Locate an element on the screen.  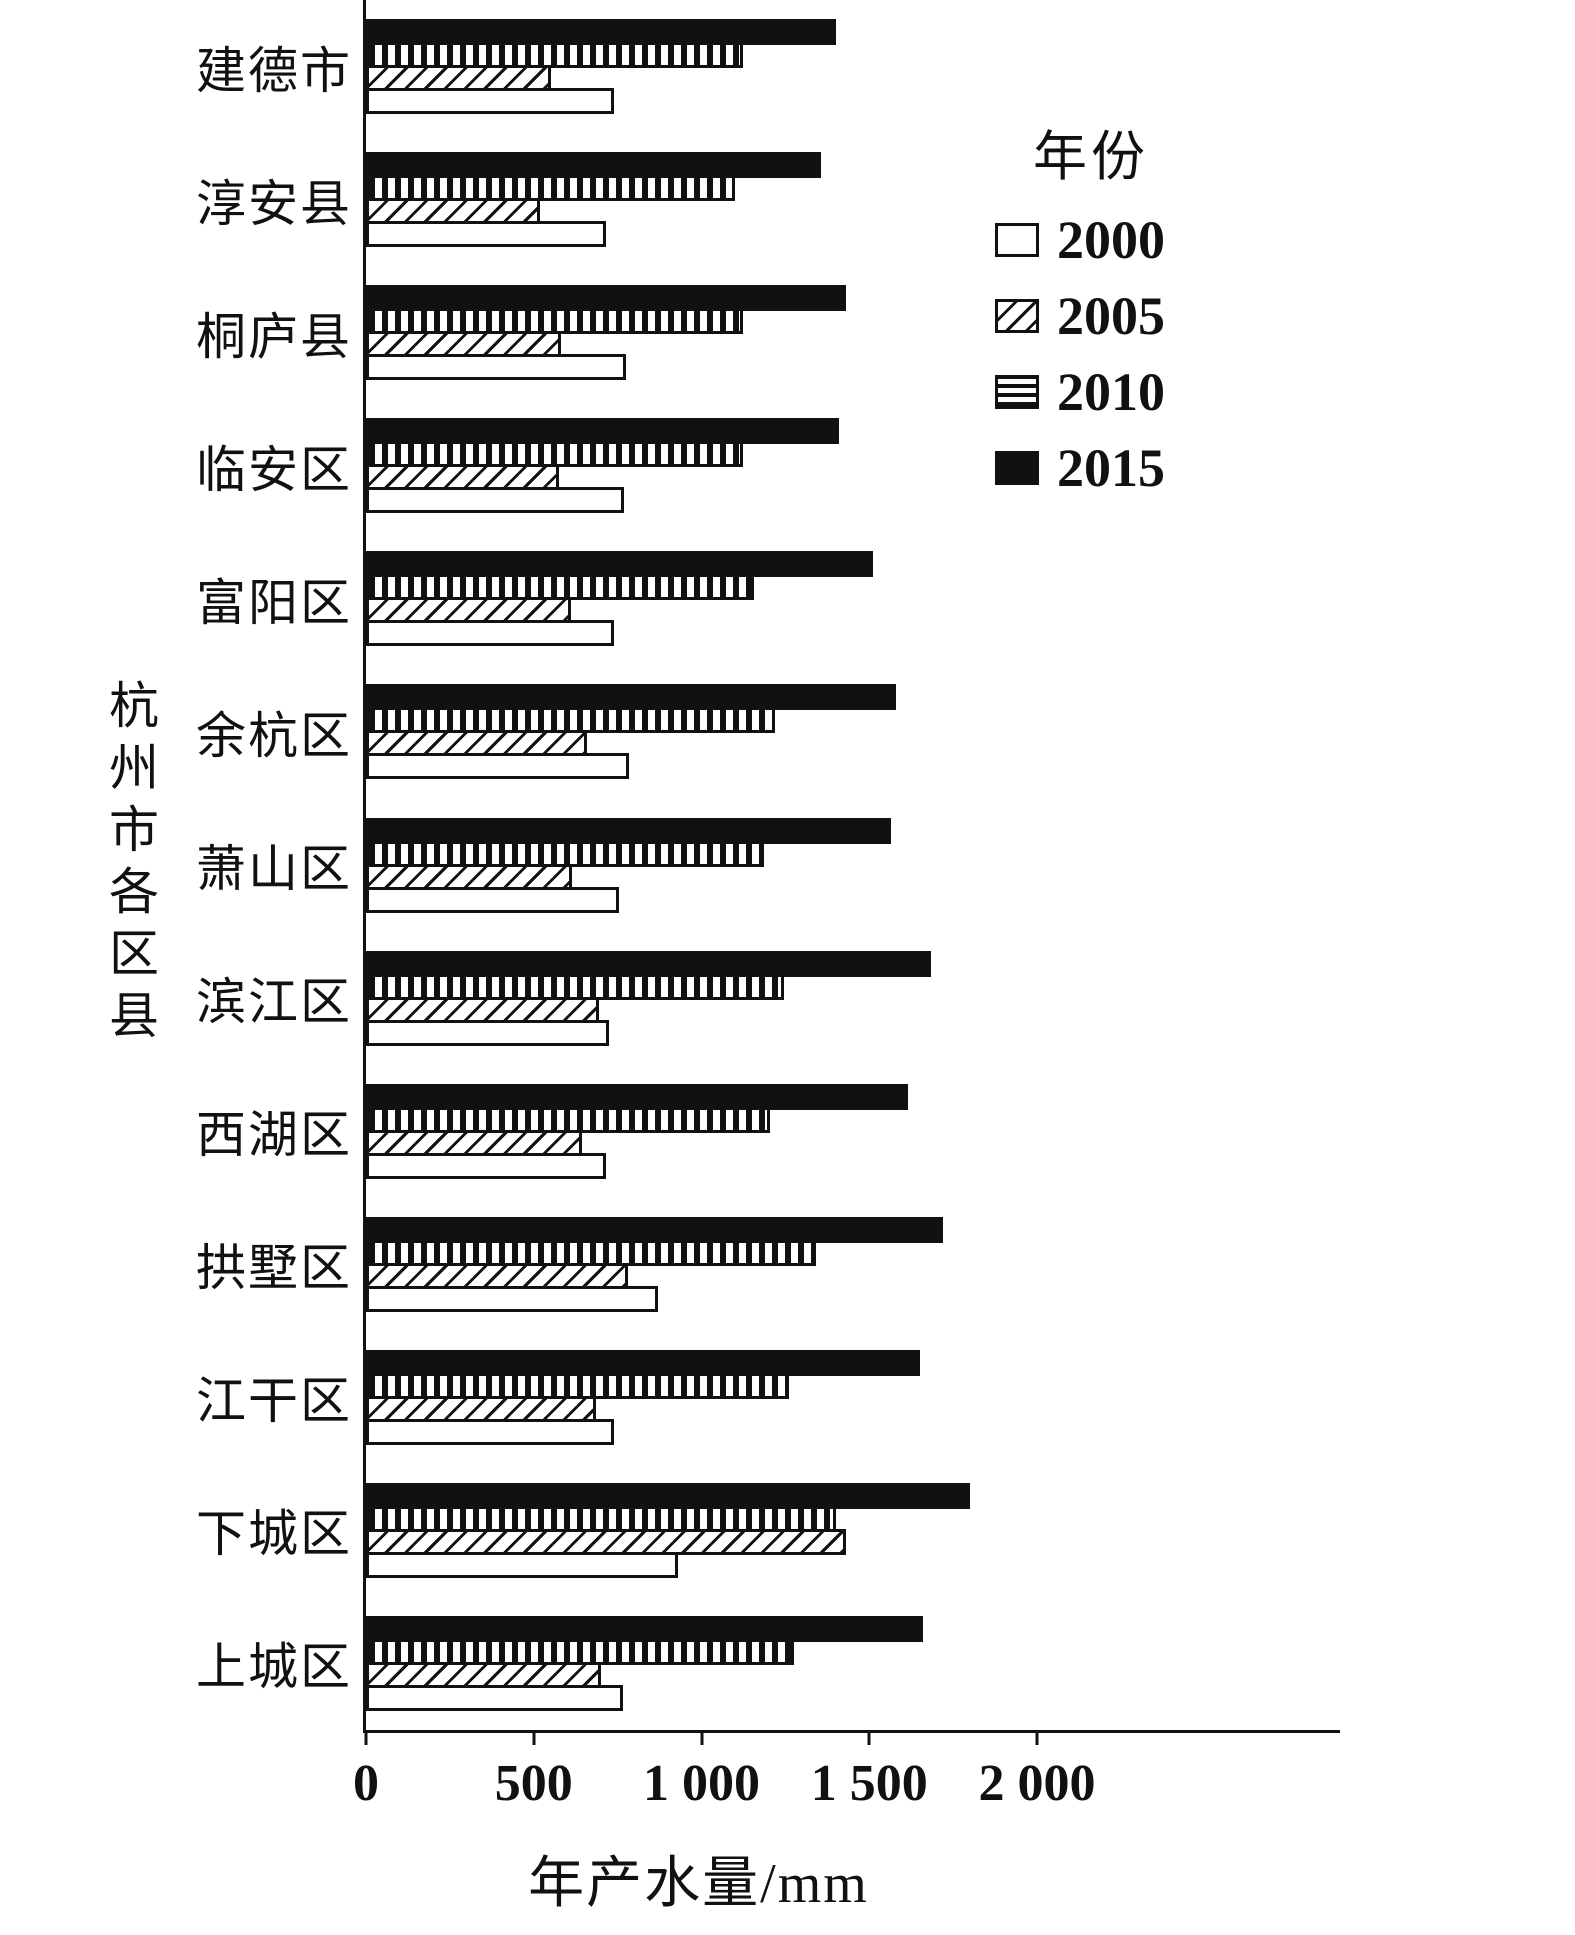
bar-group-西湖区 is located at coordinates (701, 1131).